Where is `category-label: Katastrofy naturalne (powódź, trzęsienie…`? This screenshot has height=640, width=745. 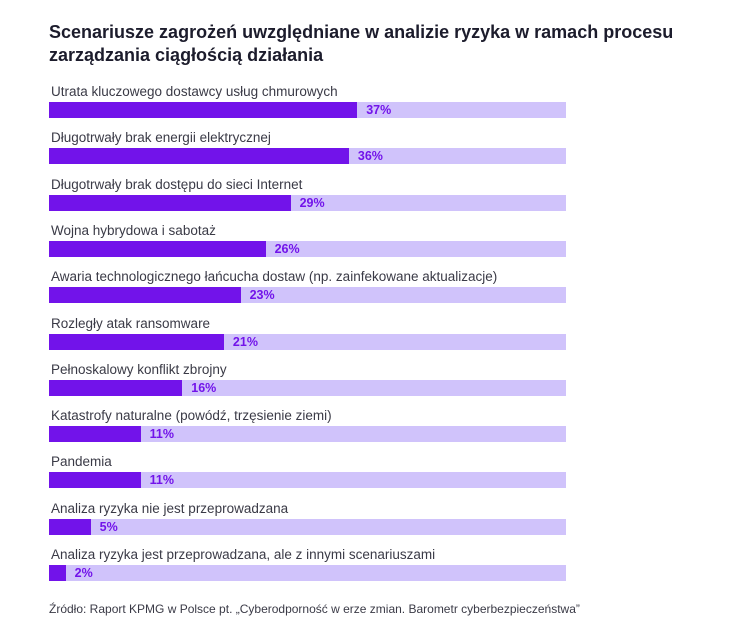
category-label: Katastrofy naturalne (powódź, trzęsienie… is located at coordinates (191, 416).